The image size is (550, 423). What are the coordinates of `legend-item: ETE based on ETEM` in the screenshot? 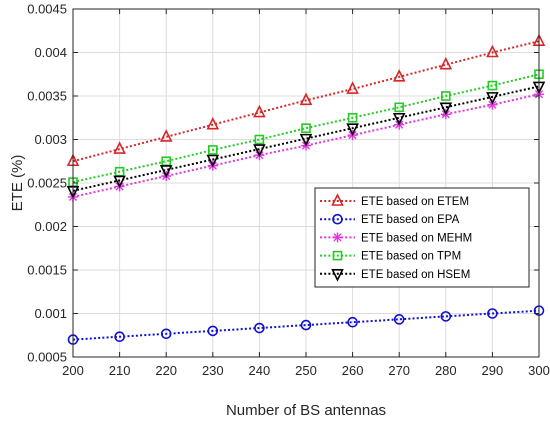 It's located at (394, 200).